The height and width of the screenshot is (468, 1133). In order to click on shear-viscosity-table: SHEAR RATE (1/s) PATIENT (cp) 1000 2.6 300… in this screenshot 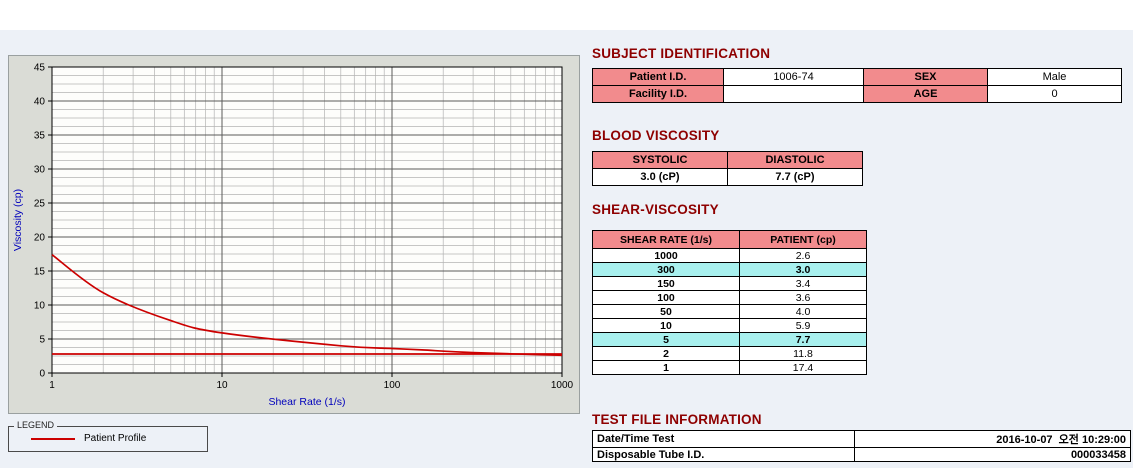, I will do `click(729, 302)`.